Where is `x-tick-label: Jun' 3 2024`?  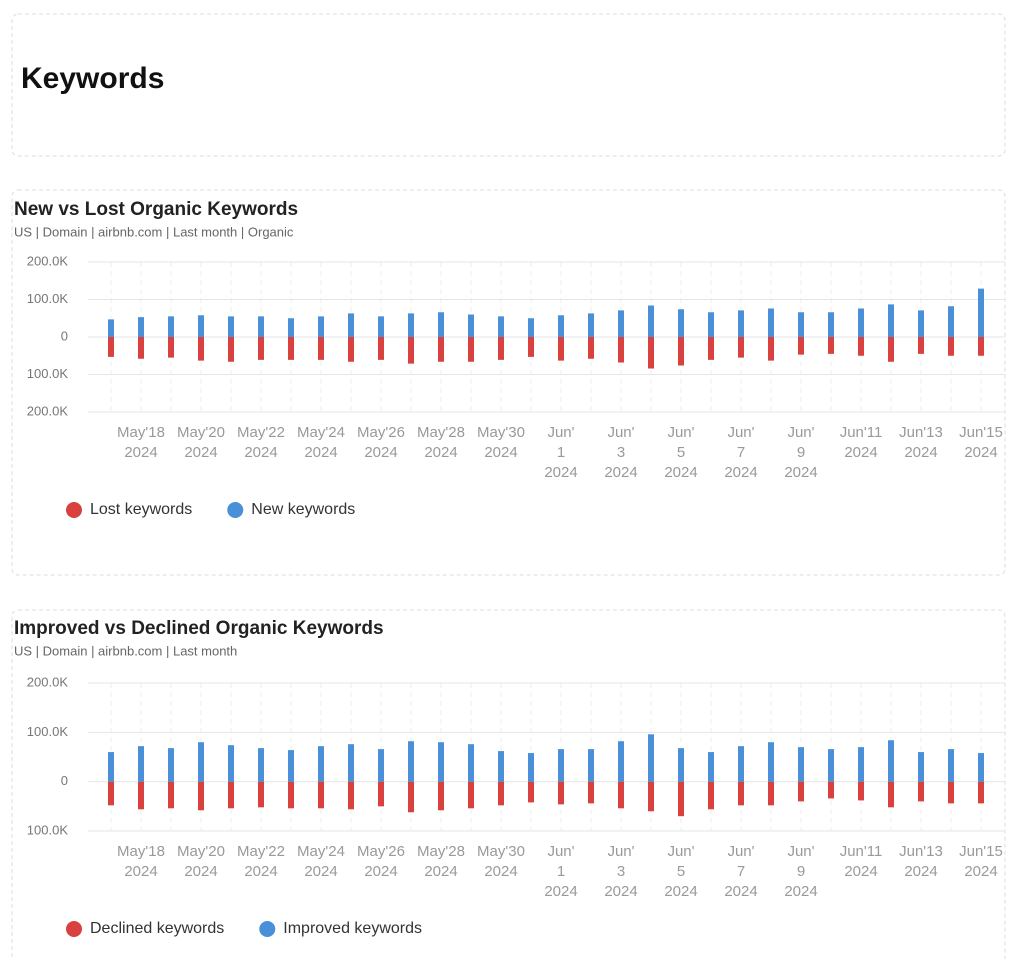
x-tick-label: Jun' 3 2024 is located at coordinates (620, 871).